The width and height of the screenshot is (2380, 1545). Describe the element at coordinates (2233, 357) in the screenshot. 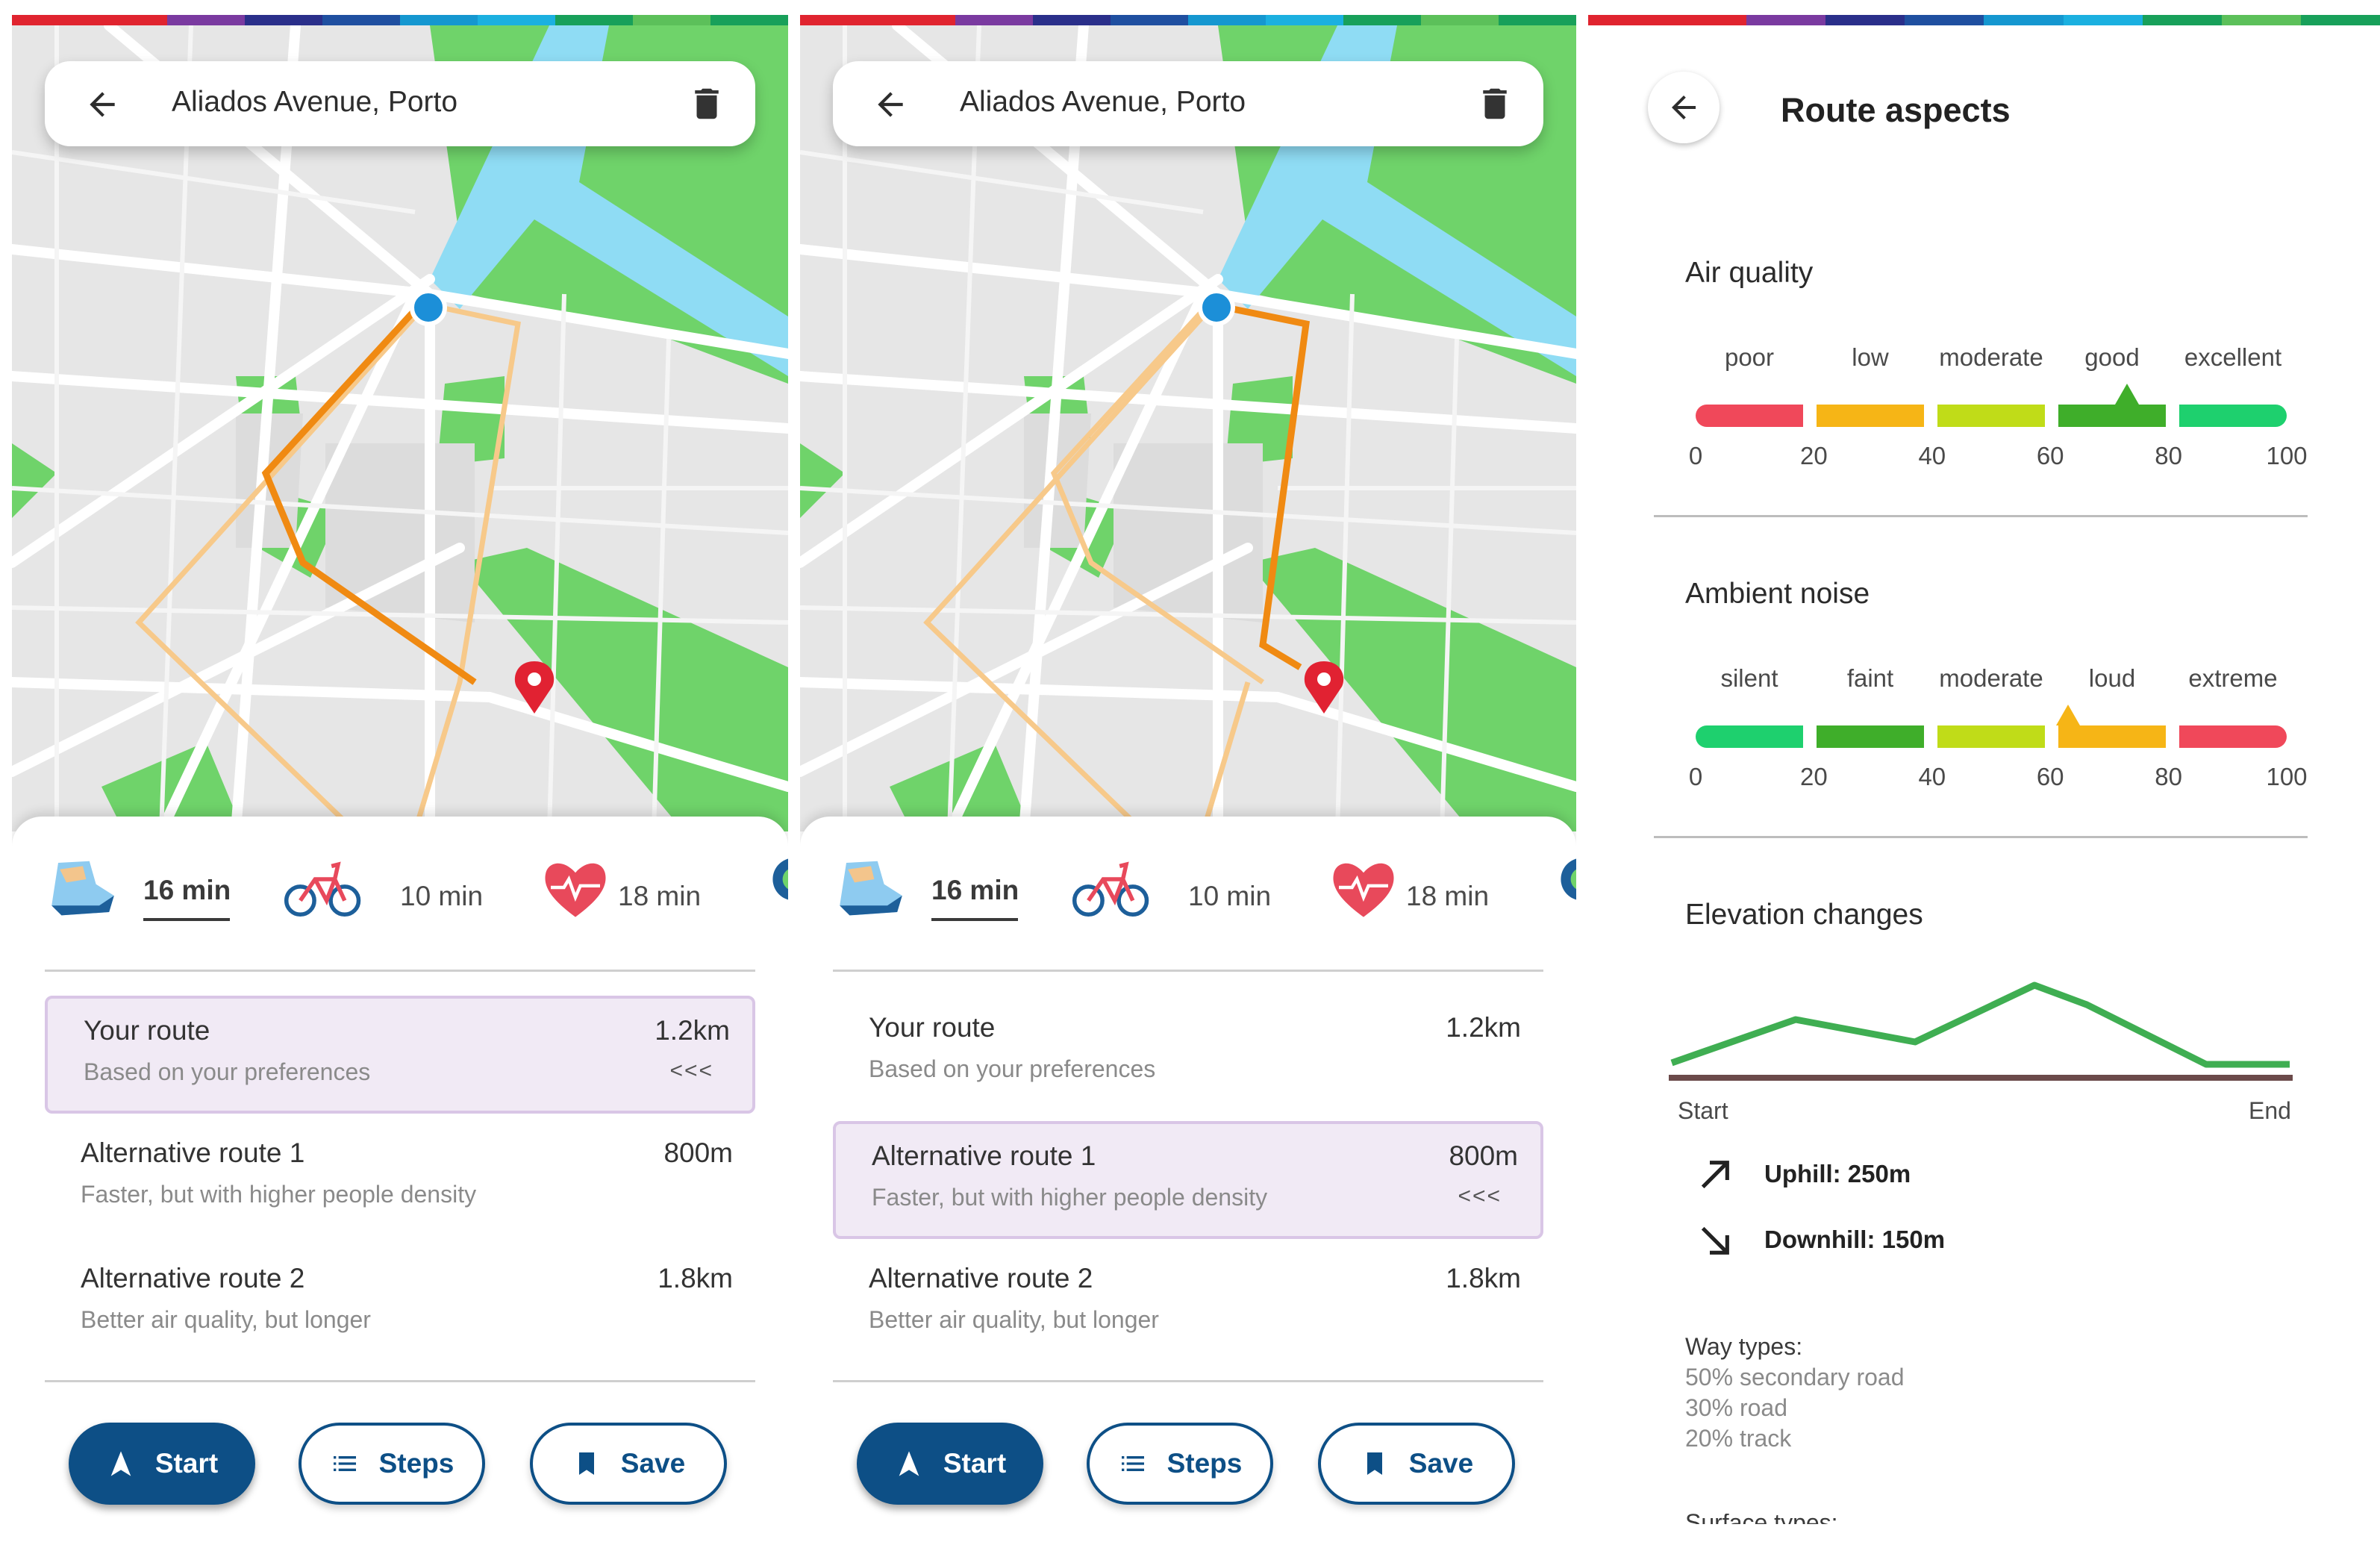

I see `air-quality-label-excellent: excellent` at that location.